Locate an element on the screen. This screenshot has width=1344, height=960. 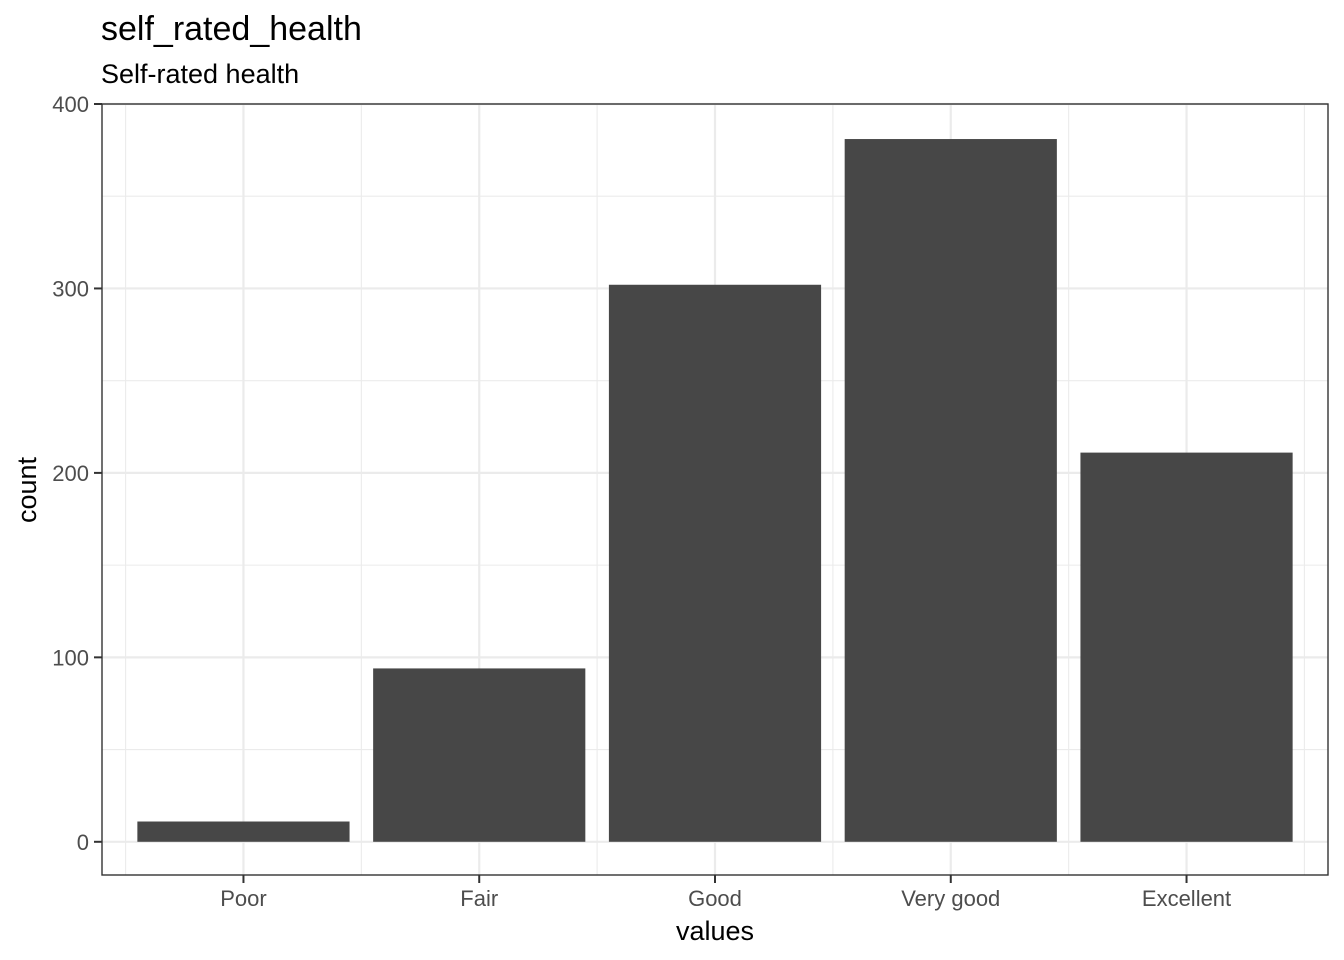
bar-excellent is located at coordinates (1186, 647).